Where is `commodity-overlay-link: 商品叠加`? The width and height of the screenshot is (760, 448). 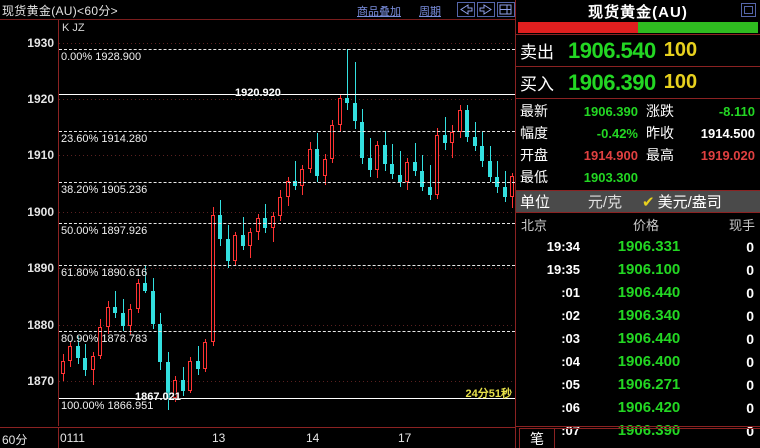 commodity-overlay-link: 商品叠加 is located at coordinates (379, 12).